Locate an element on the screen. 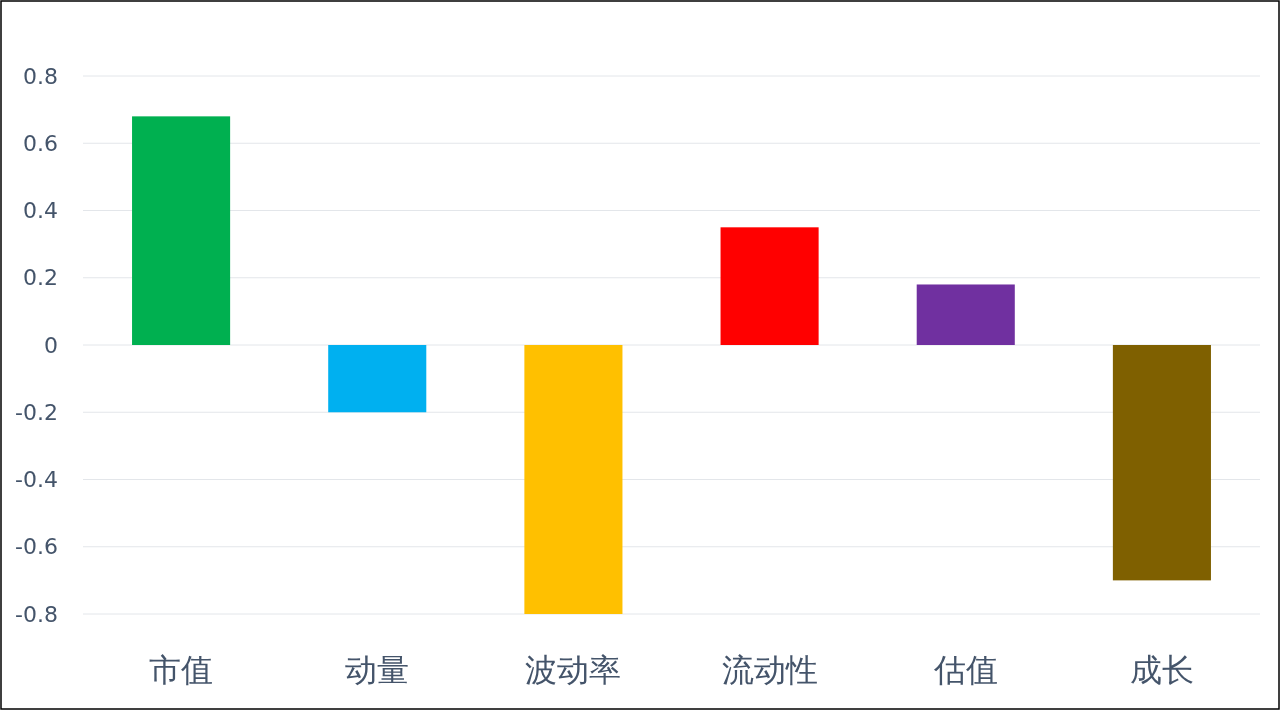  y-tick-label: 0.6 is located at coordinates (40, 143).